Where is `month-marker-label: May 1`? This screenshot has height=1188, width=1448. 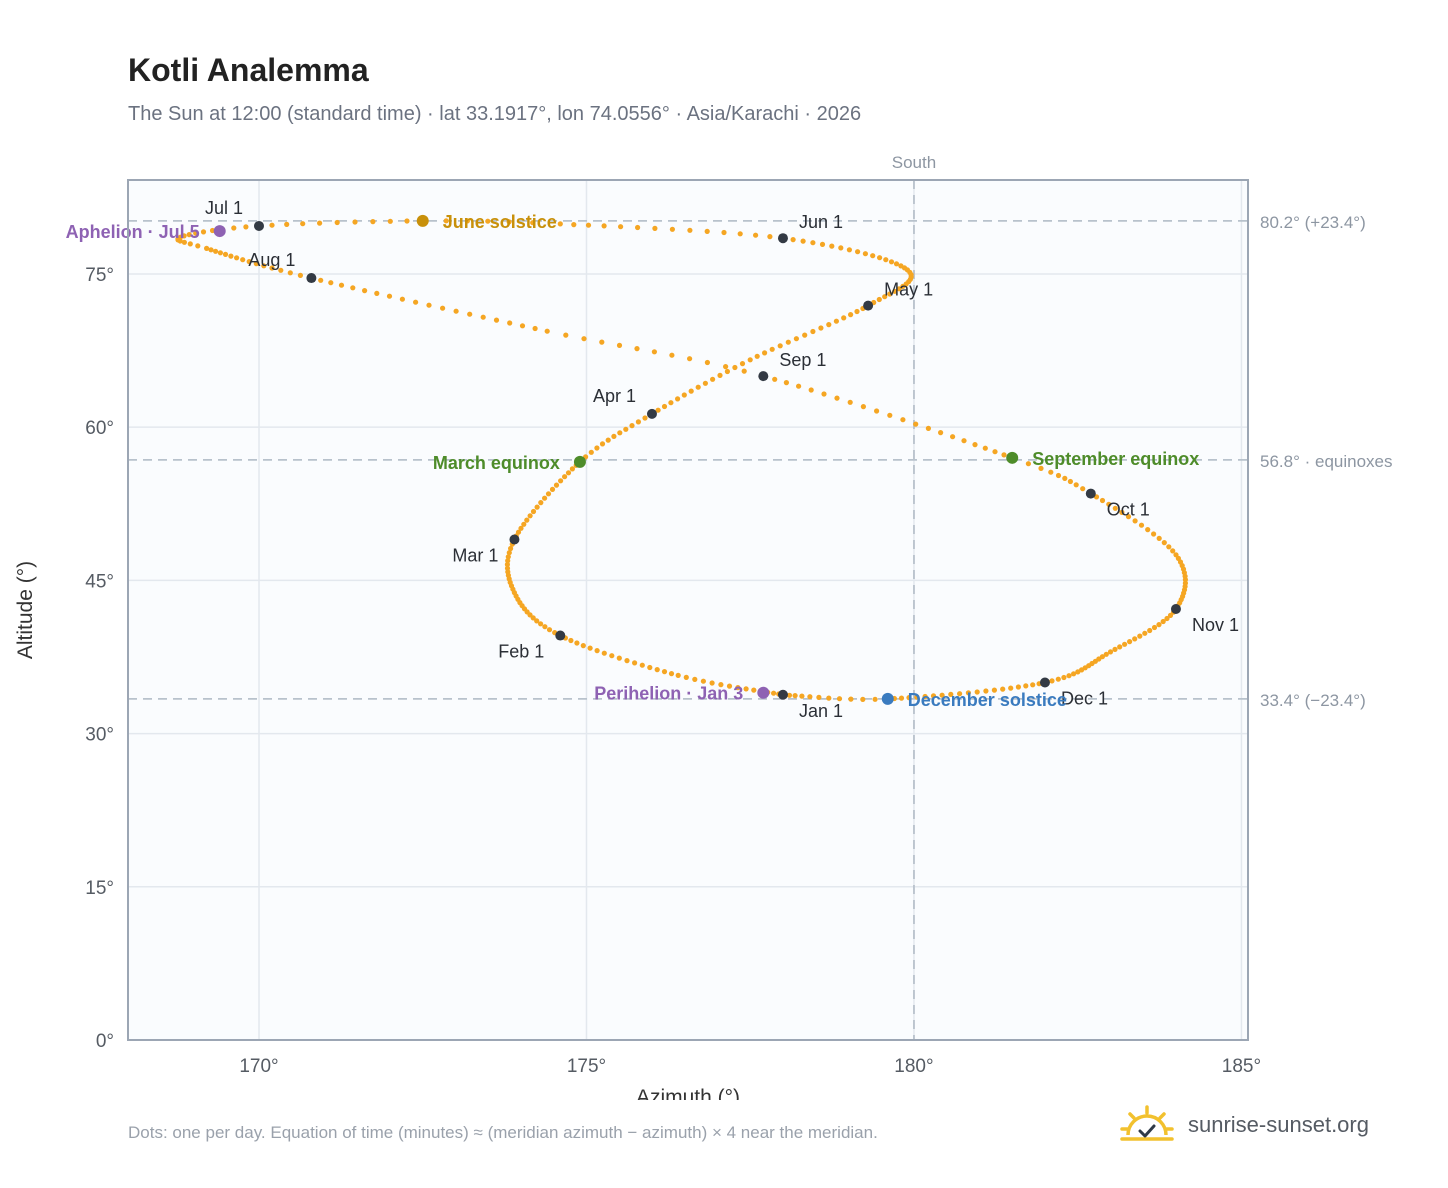
month-marker-label: May 1 is located at coordinates (908, 290).